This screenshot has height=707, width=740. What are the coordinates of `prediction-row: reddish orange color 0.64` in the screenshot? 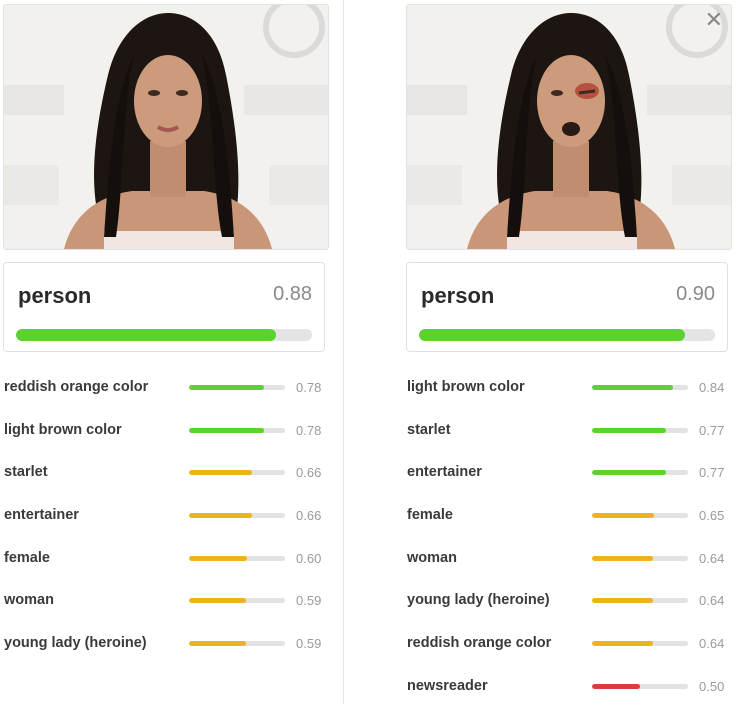 It's located at (571, 642).